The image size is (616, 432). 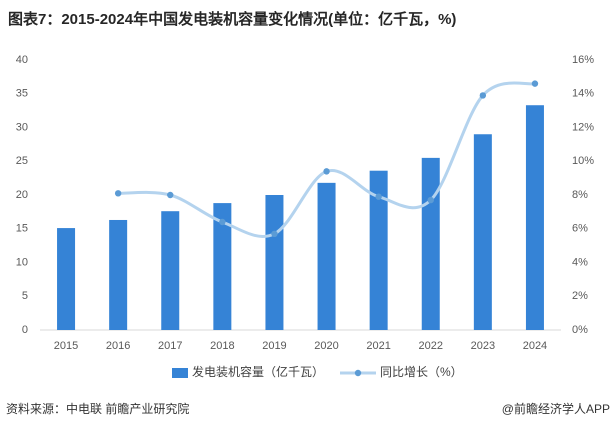 I want to click on x-tick-label: 2020, so click(x=326, y=346).